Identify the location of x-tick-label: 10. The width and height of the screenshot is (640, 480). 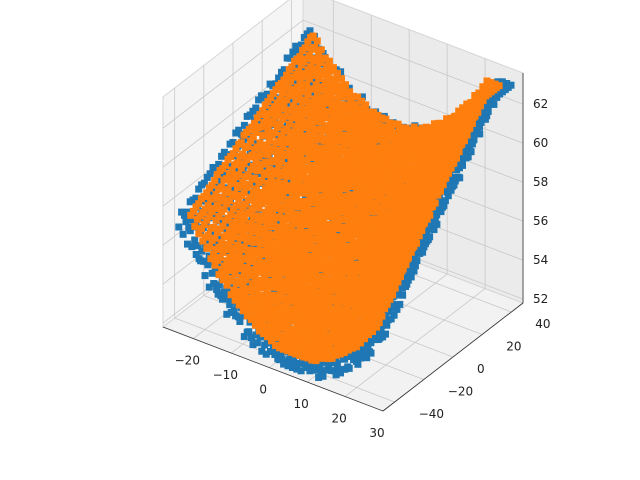
(300, 404).